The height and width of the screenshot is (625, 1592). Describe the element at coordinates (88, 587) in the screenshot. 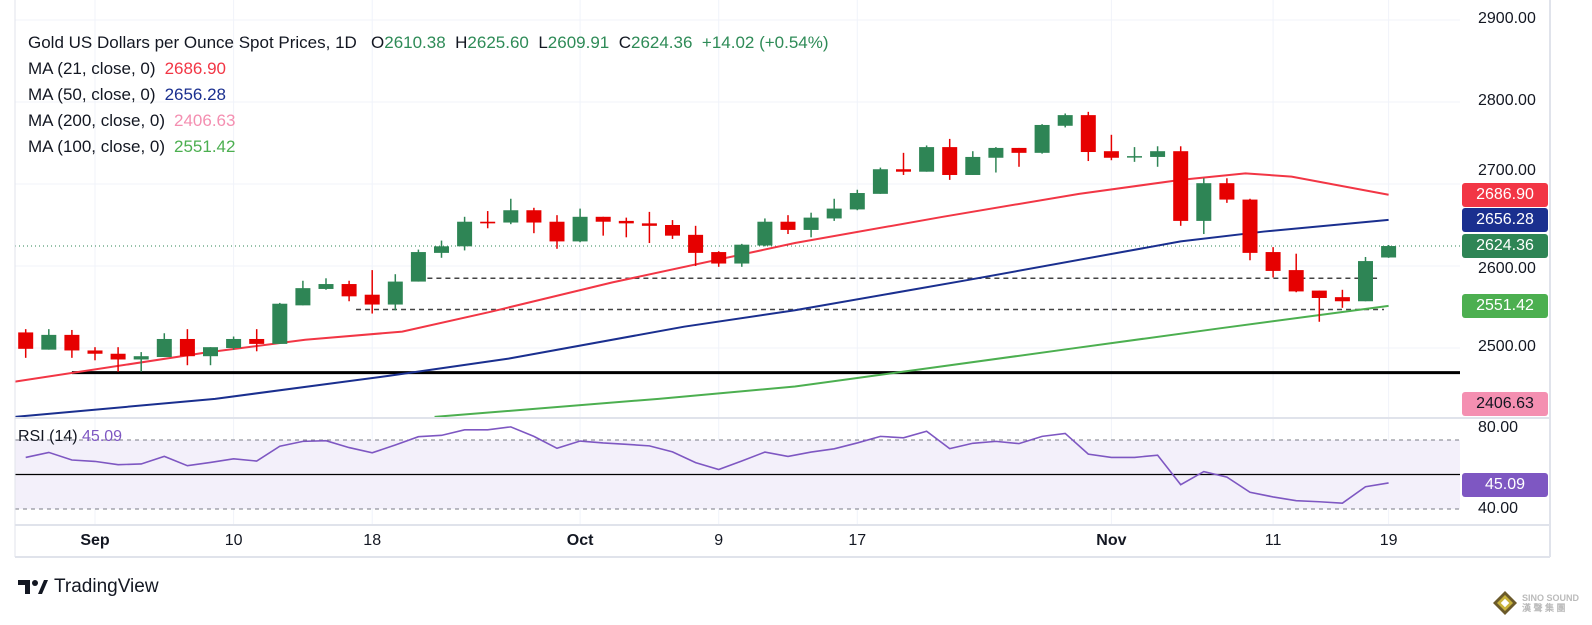

I see `tradingview-logo: TradingView` at that location.